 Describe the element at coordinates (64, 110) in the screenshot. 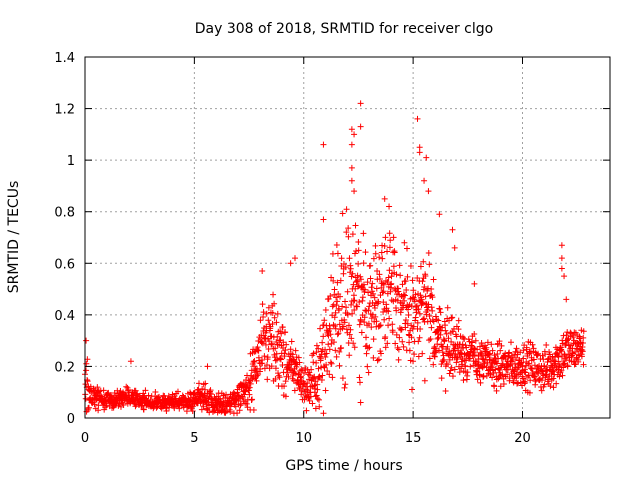

I see `y-tick-label: 1.2` at that location.